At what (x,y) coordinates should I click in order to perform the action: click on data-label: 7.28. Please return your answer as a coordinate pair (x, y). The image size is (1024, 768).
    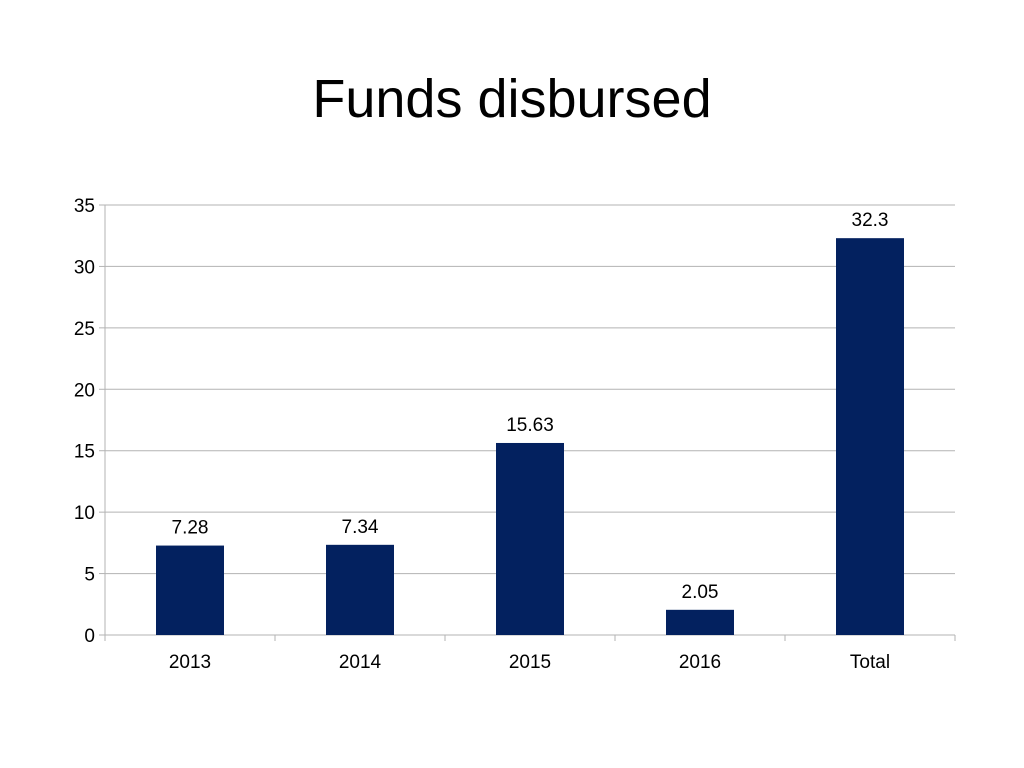
    Looking at the image, I should click on (190, 528).